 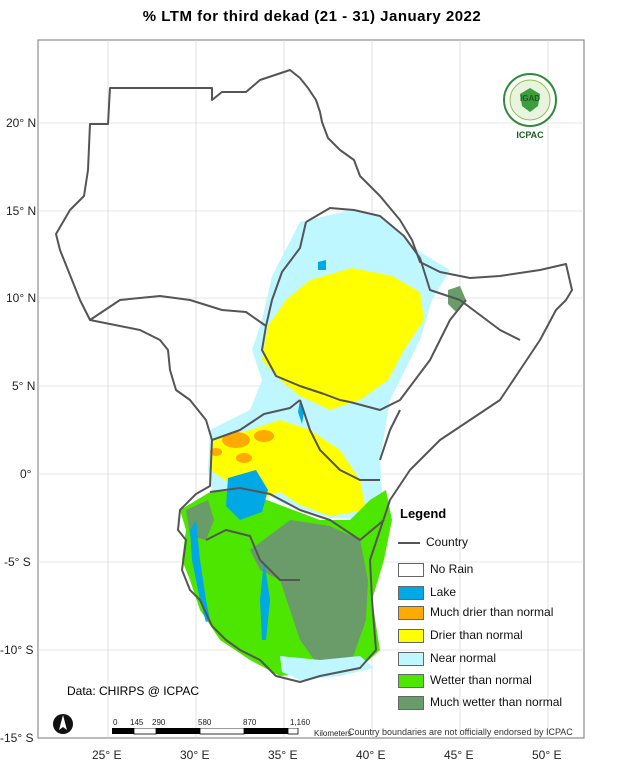 I want to click on north-arrow-icon, so click(x=63, y=724).